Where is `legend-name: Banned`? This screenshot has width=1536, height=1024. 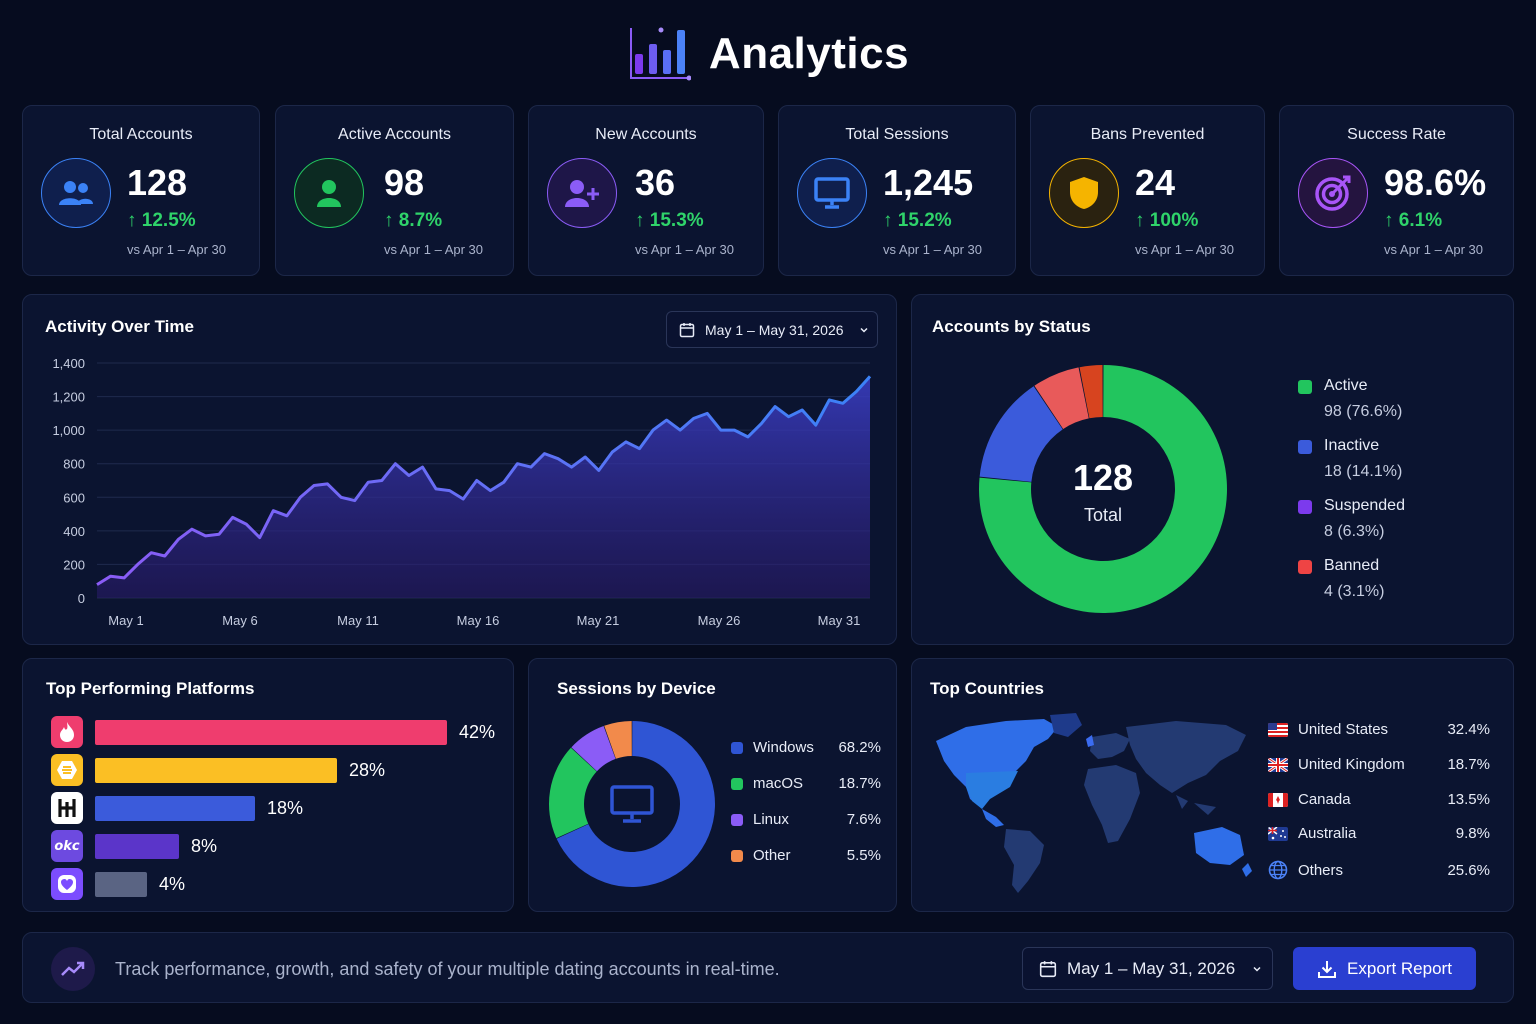 legend-name: Banned is located at coordinates (1352, 565).